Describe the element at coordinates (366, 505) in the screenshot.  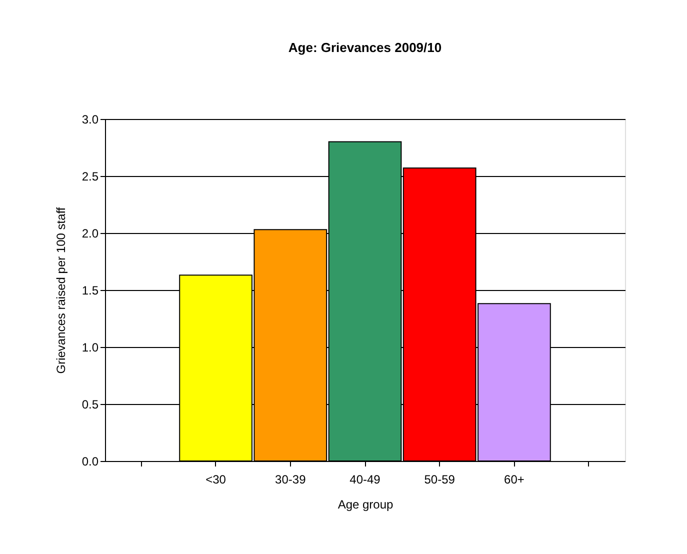
I see `x-axis-title: Age group` at that location.